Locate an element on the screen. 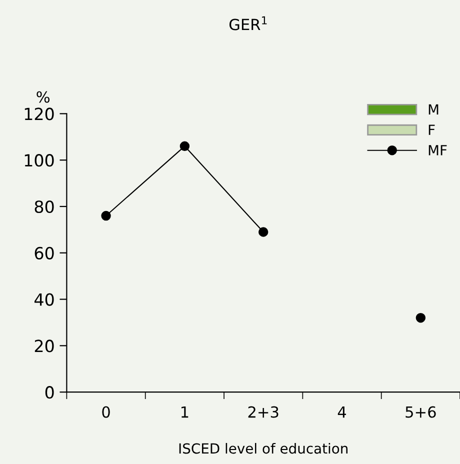 This screenshot has width=460, height=464. x-tick-label: 1 is located at coordinates (185, 412).